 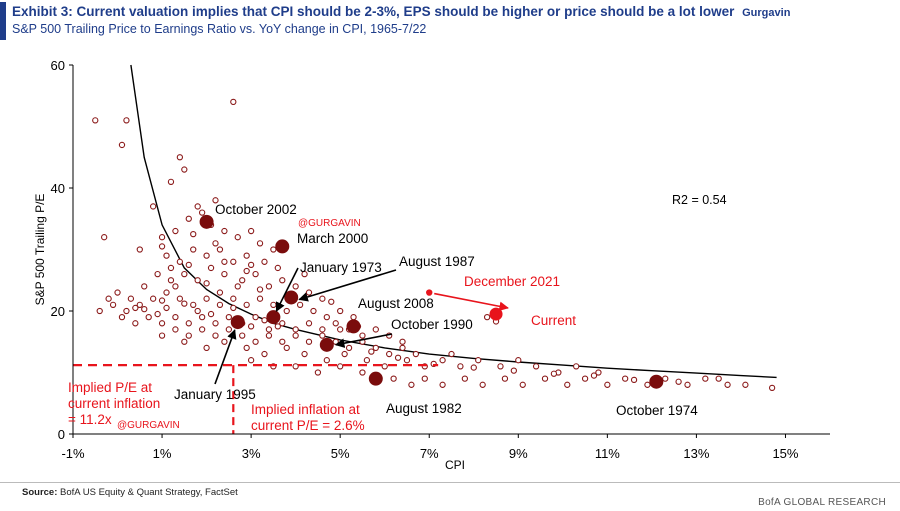 I want to click on arrow-january-1995, so click(x=225, y=357).